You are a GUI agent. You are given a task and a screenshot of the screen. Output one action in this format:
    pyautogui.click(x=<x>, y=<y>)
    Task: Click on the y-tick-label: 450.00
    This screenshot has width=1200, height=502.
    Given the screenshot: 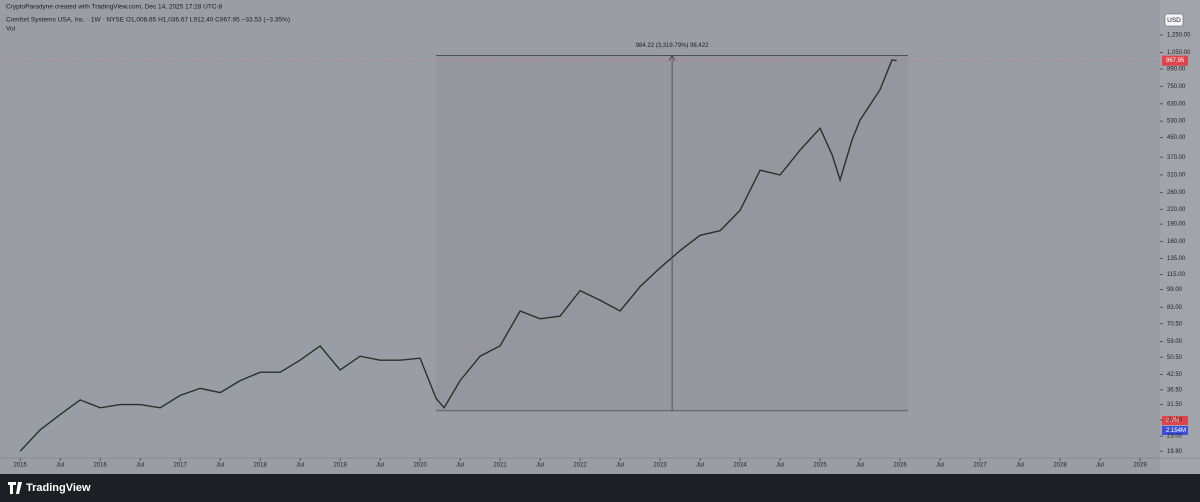 What is the action you would take?
    pyautogui.click(x=1176, y=138)
    